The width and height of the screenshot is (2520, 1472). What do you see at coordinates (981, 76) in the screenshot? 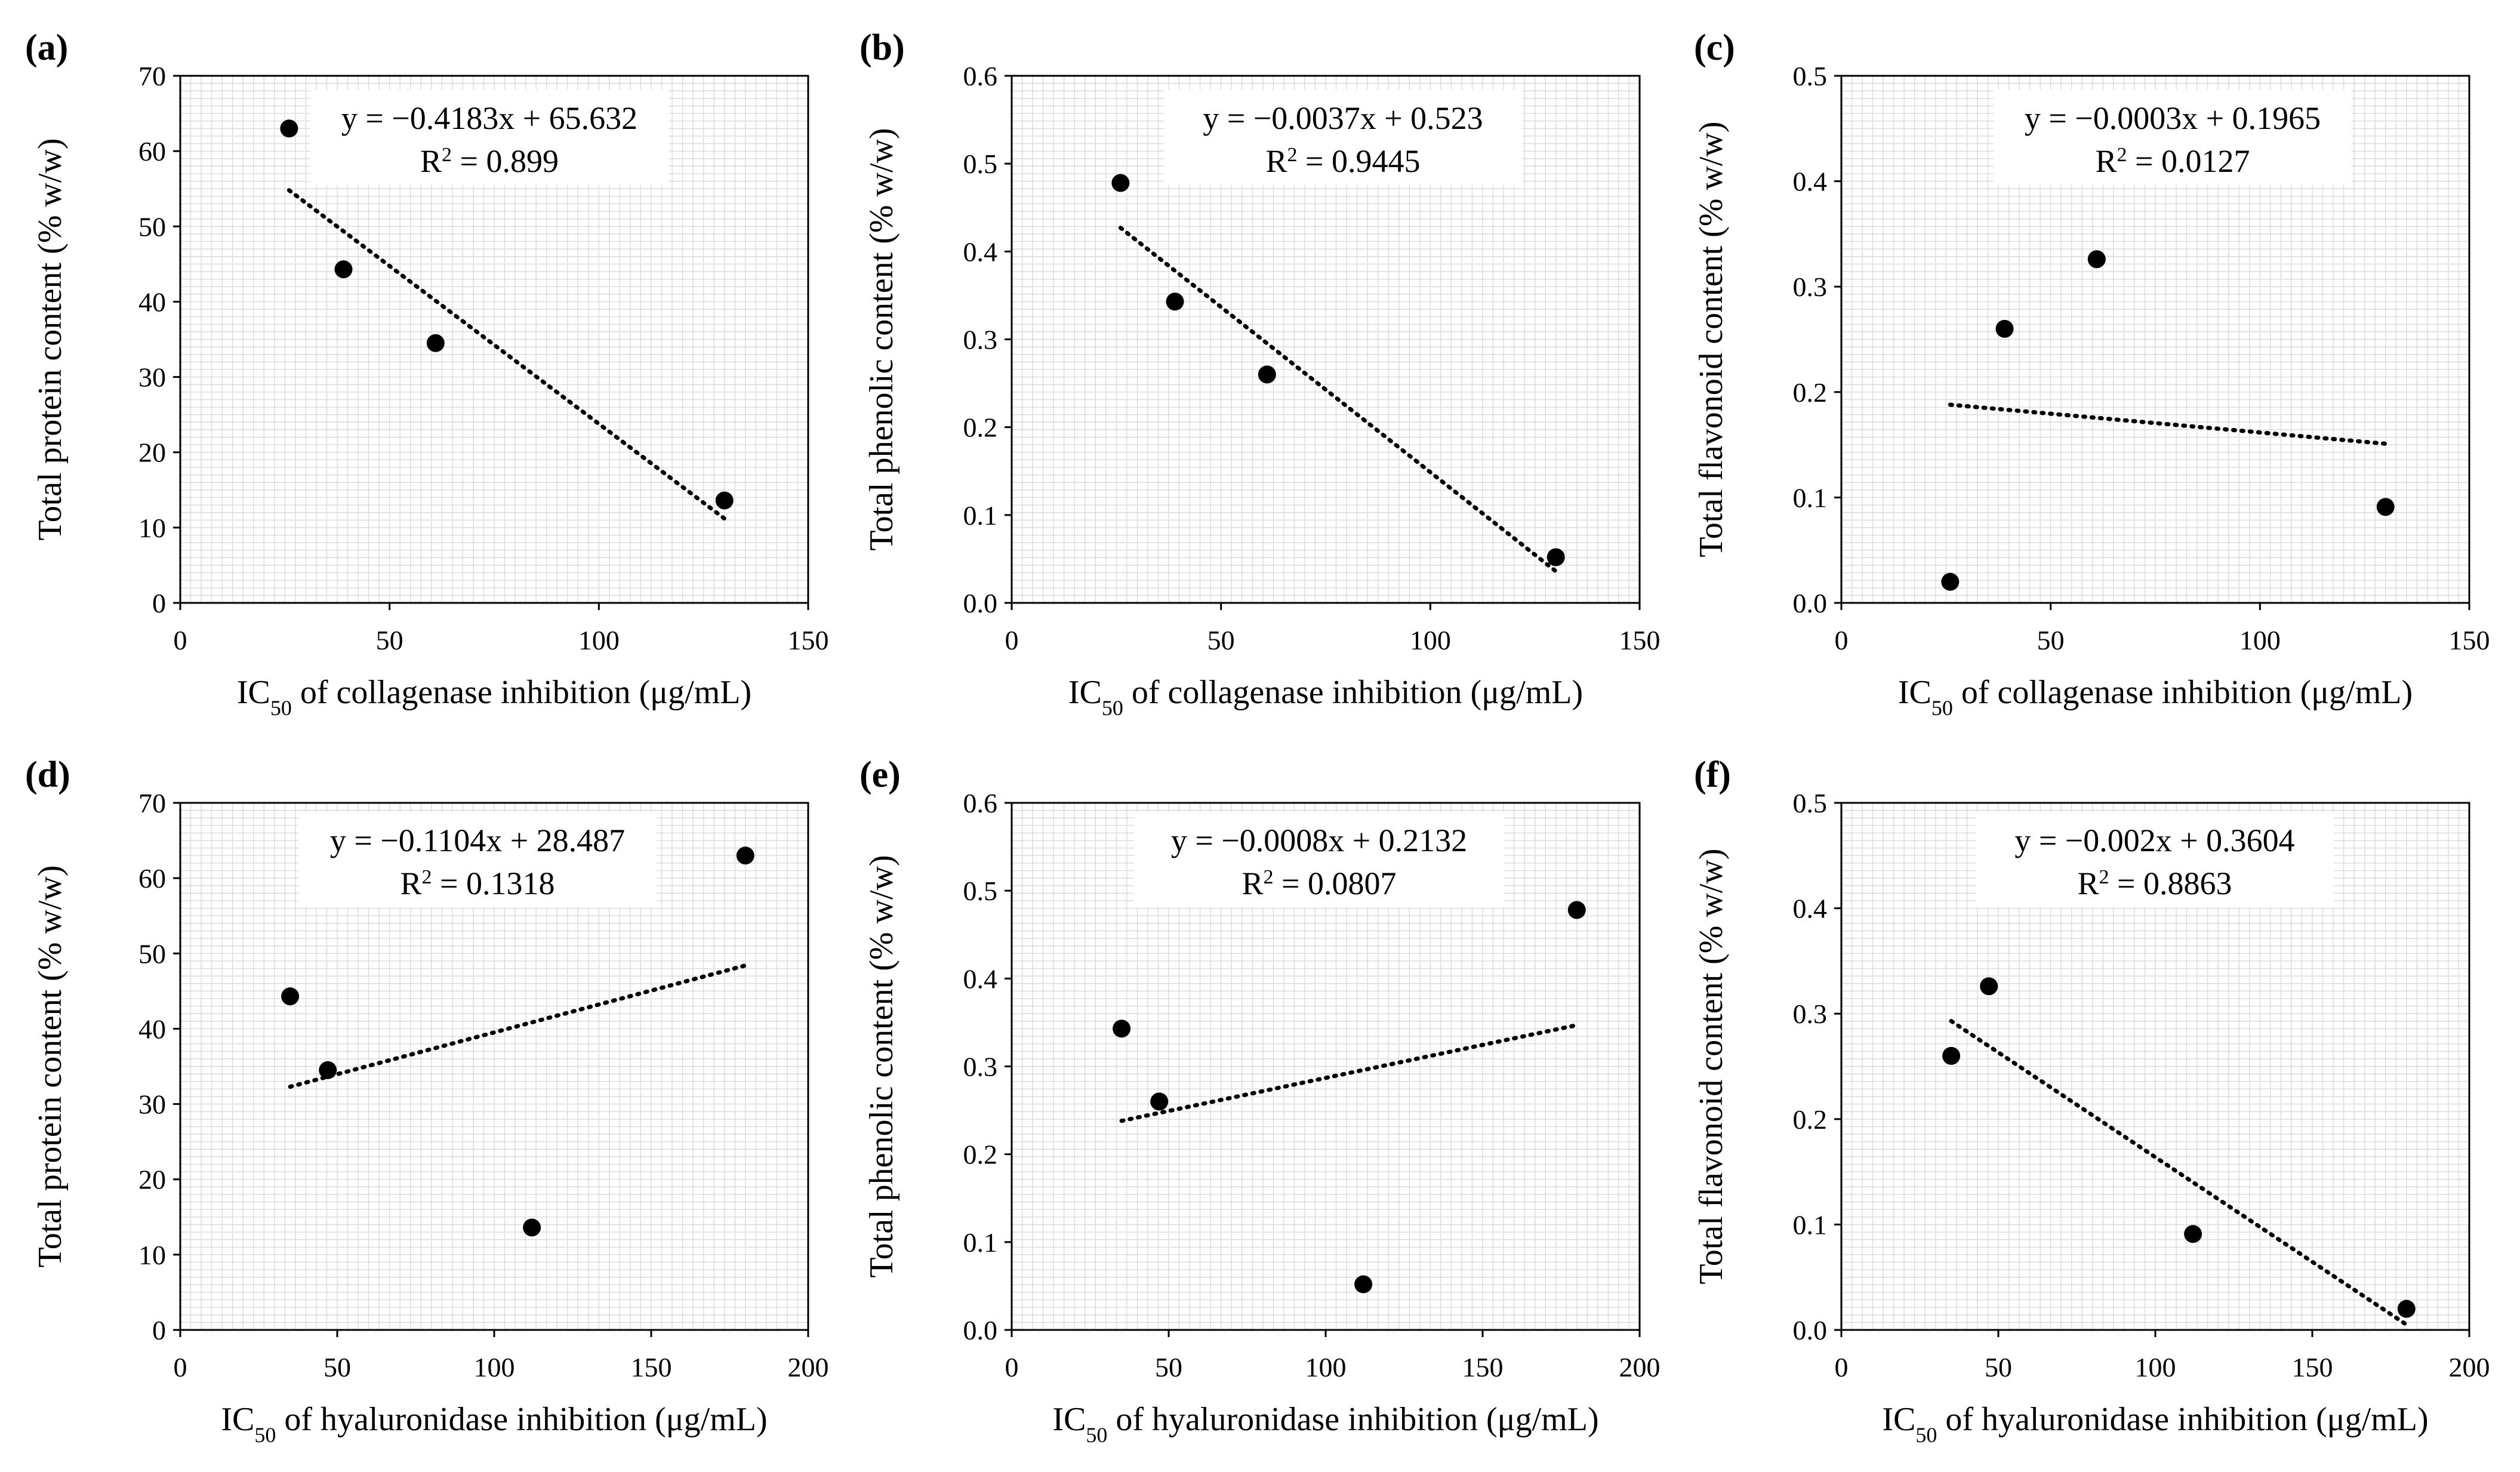
I see `y-tick-label: 0.6` at bounding box center [981, 76].